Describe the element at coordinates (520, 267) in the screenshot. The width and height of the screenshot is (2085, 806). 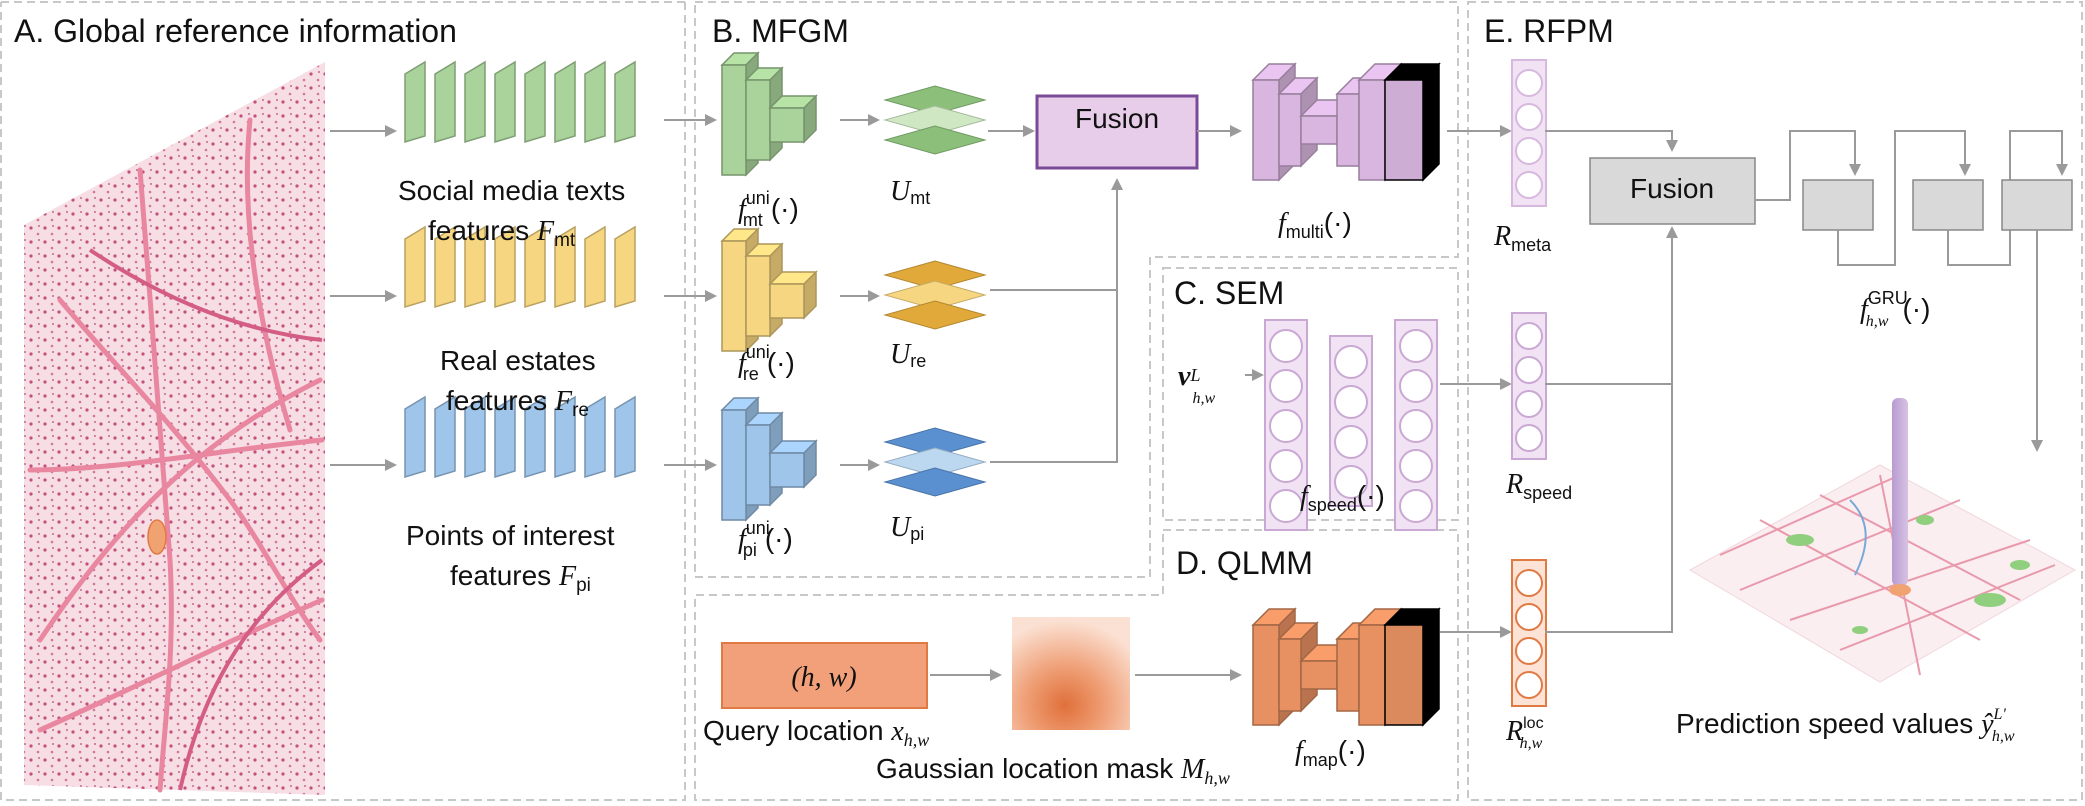
I see `feature-stack-real-estate` at that location.